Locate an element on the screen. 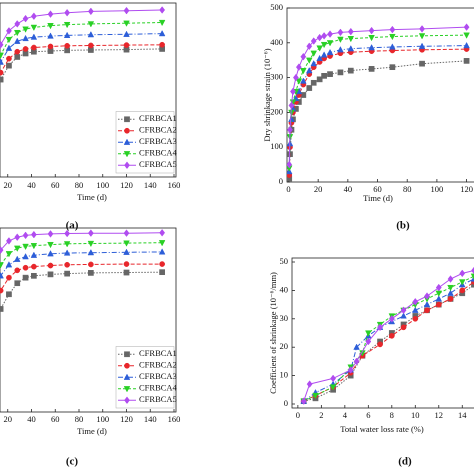 Image resolution: width=474 pixels, height=474 pixels. x-tick-label: 80 is located at coordinates (79, 419).